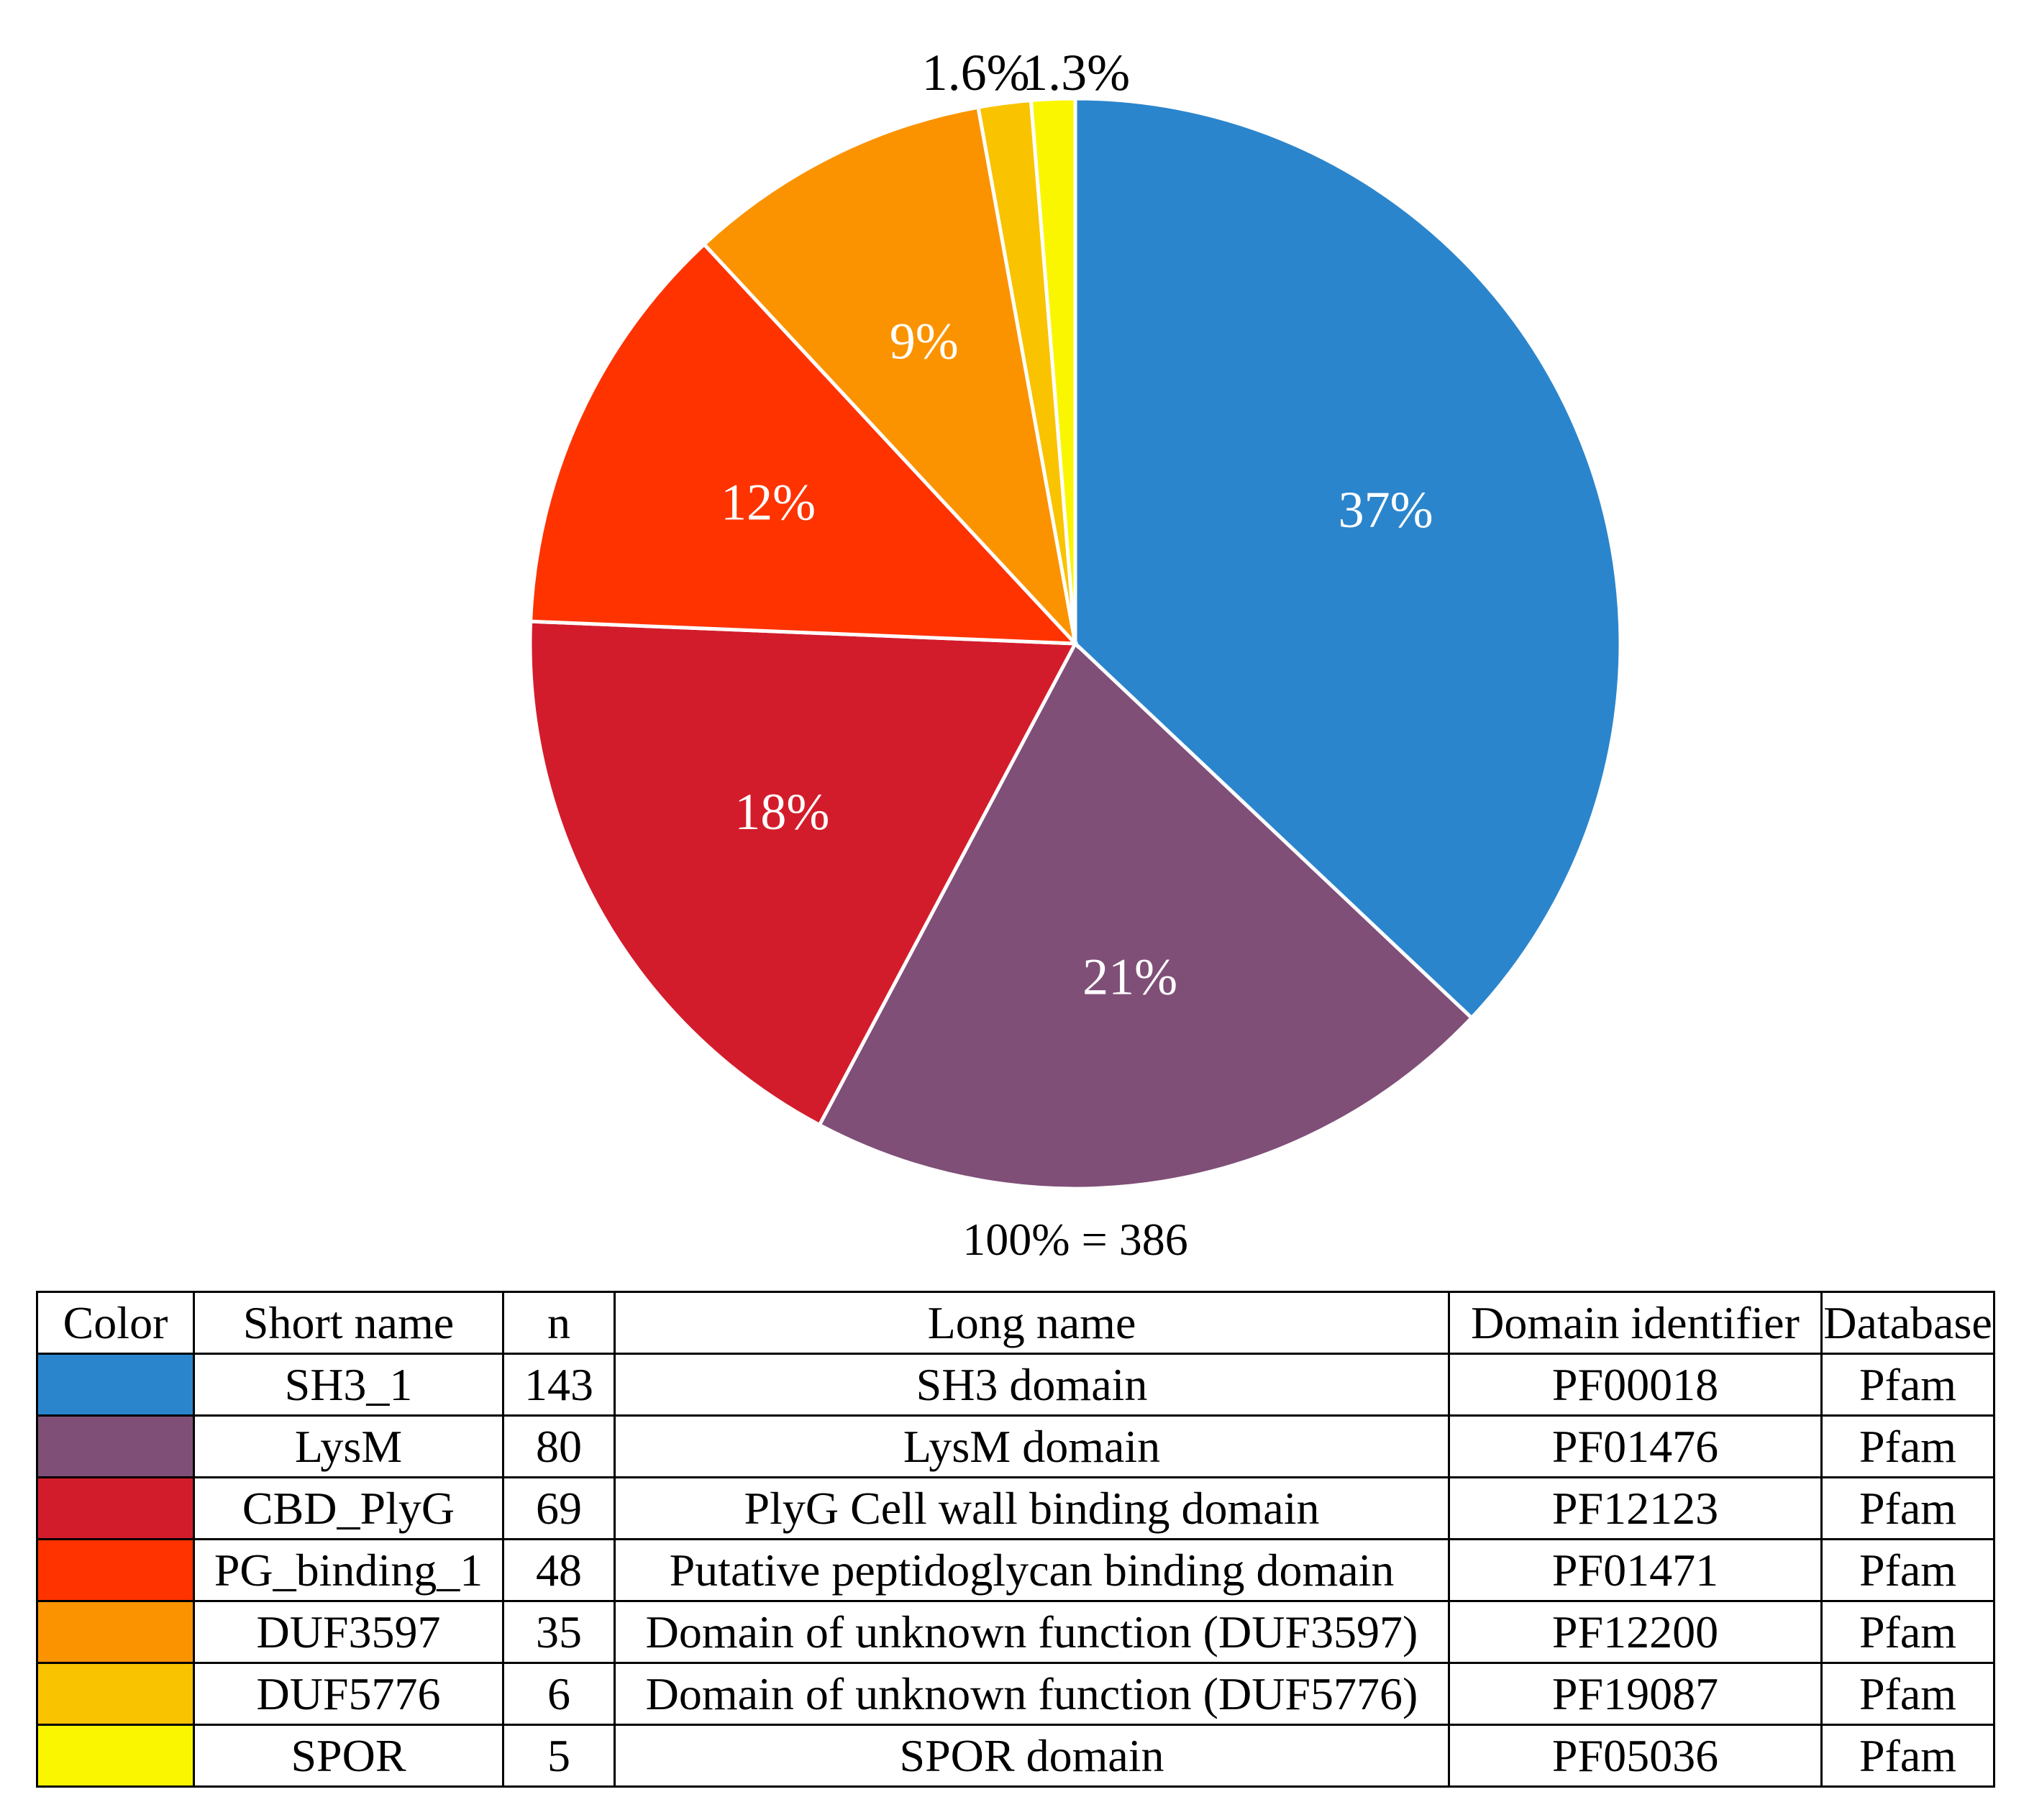  I want to click on short-name-cell: LysM, so click(348, 1446).